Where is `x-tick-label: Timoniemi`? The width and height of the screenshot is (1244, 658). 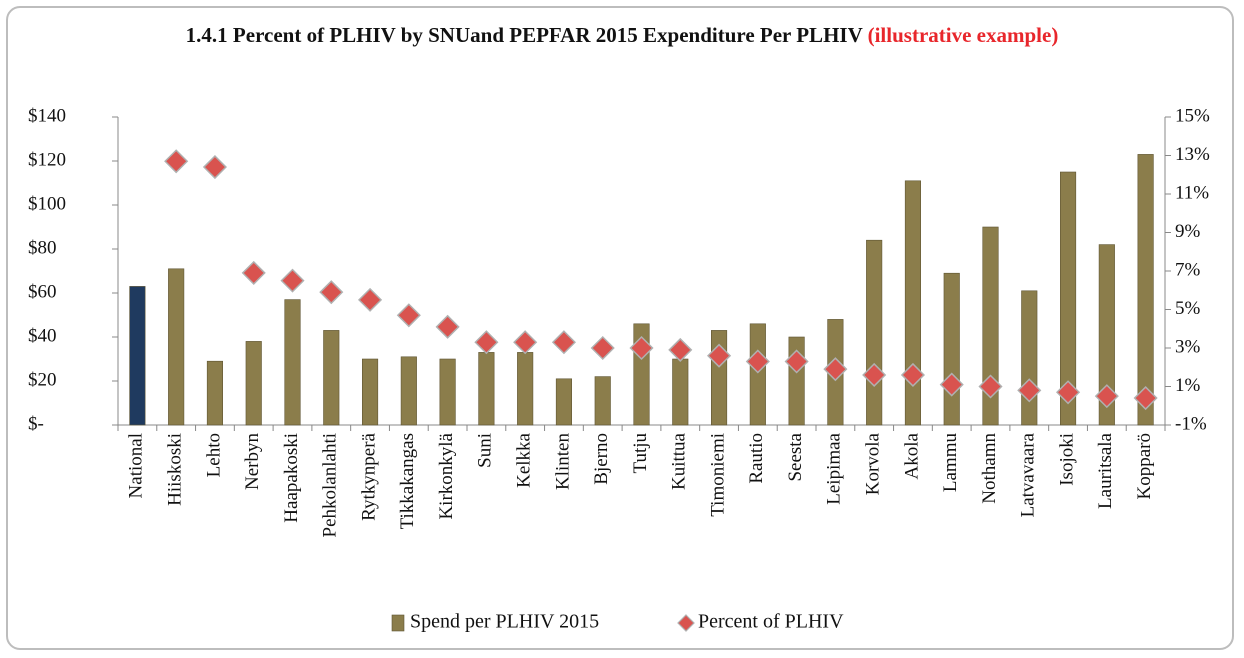 x-tick-label: Timoniemi is located at coordinates (717, 475).